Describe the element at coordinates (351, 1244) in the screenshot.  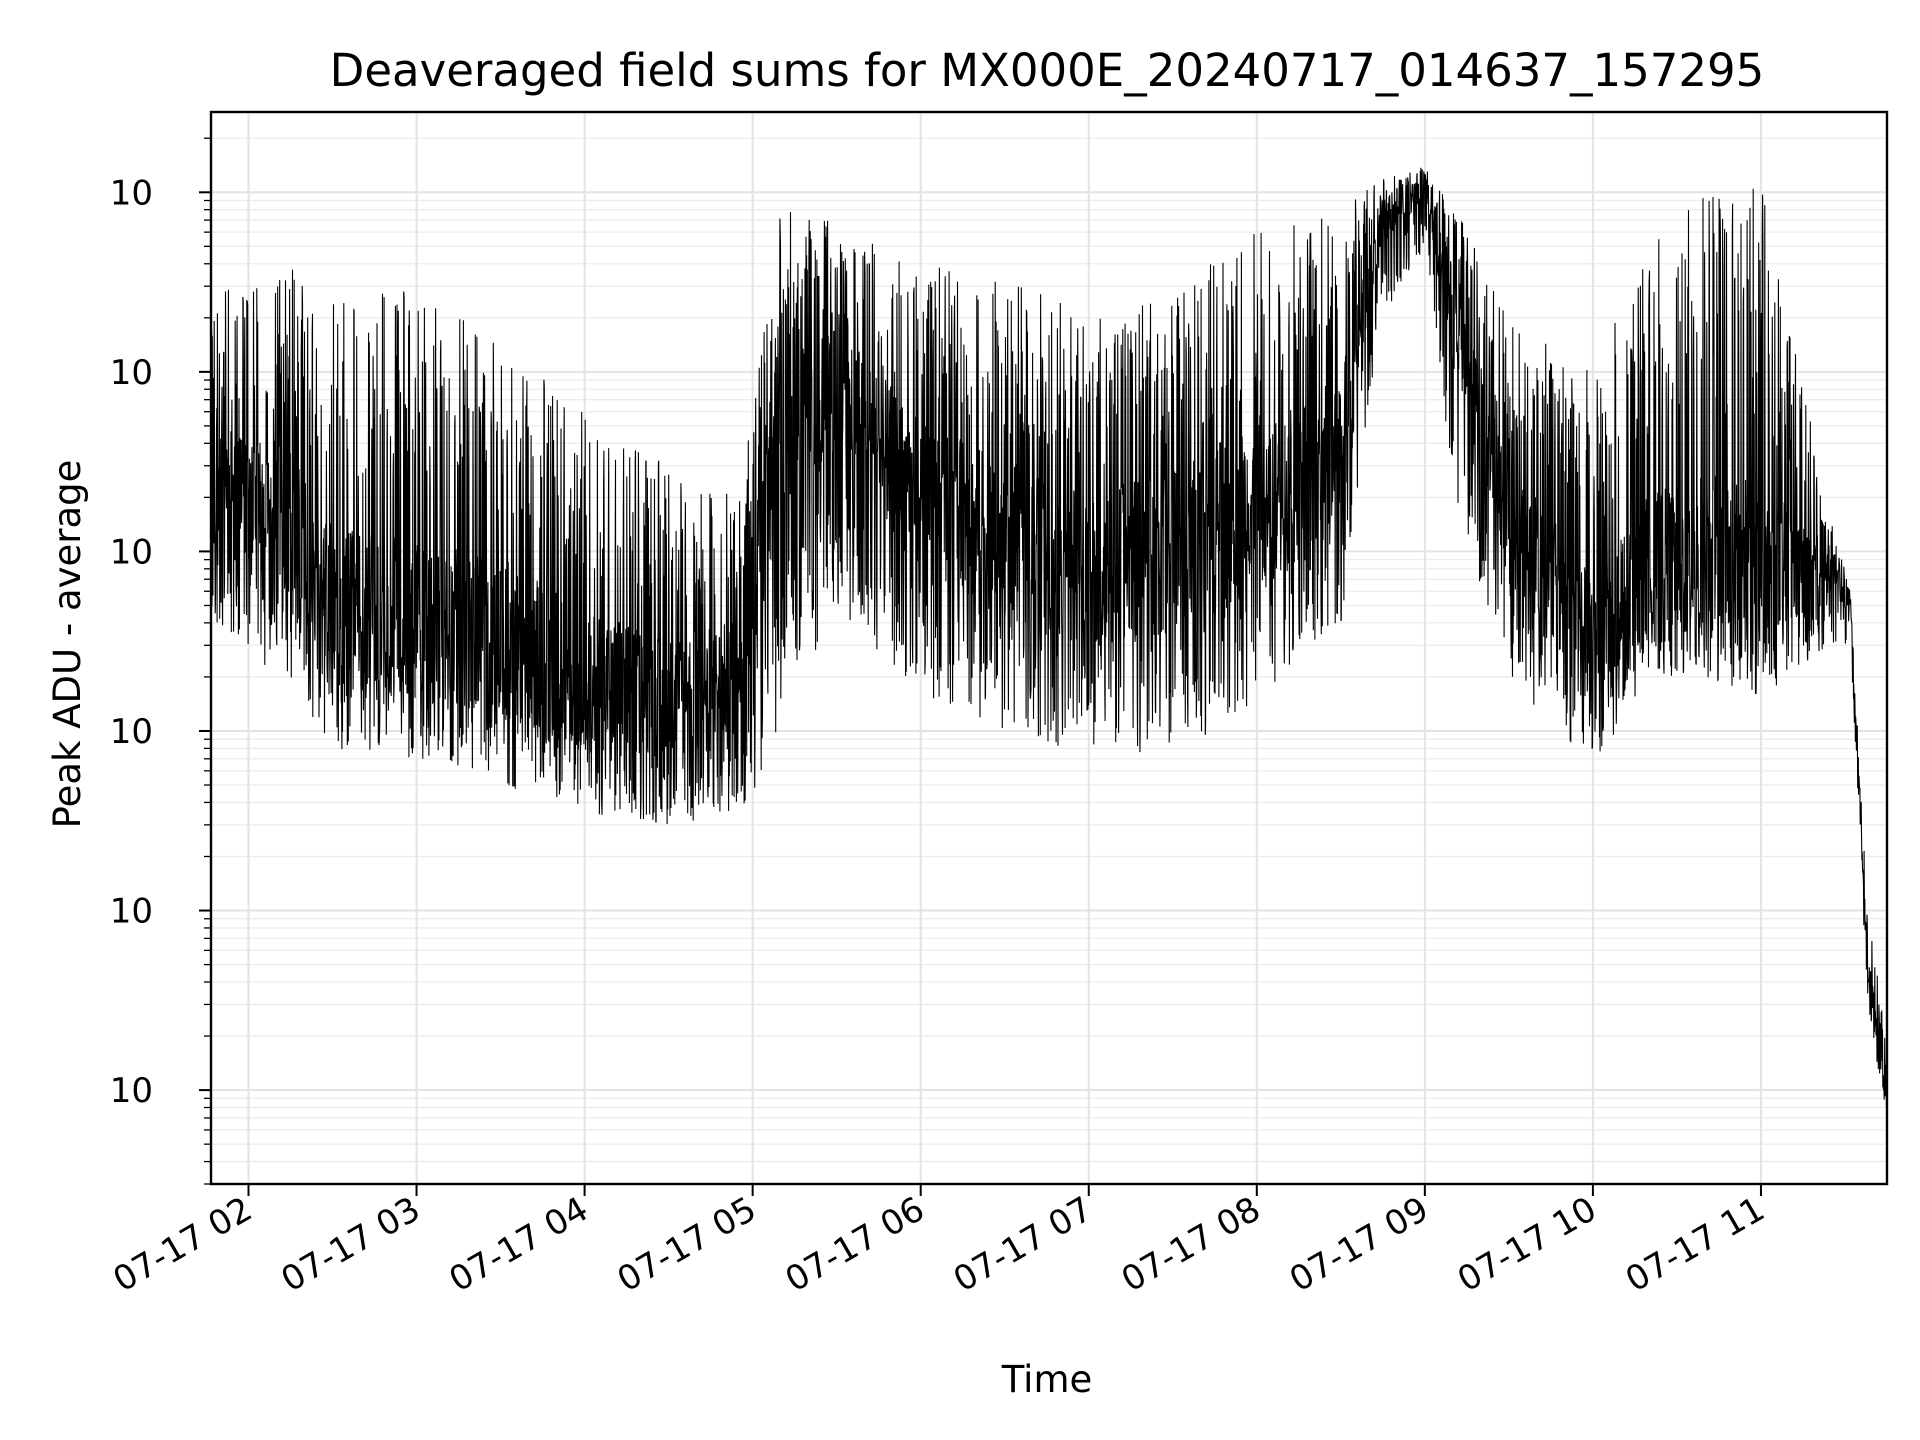
I see `x-tick-label: 07-17 03` at that location.